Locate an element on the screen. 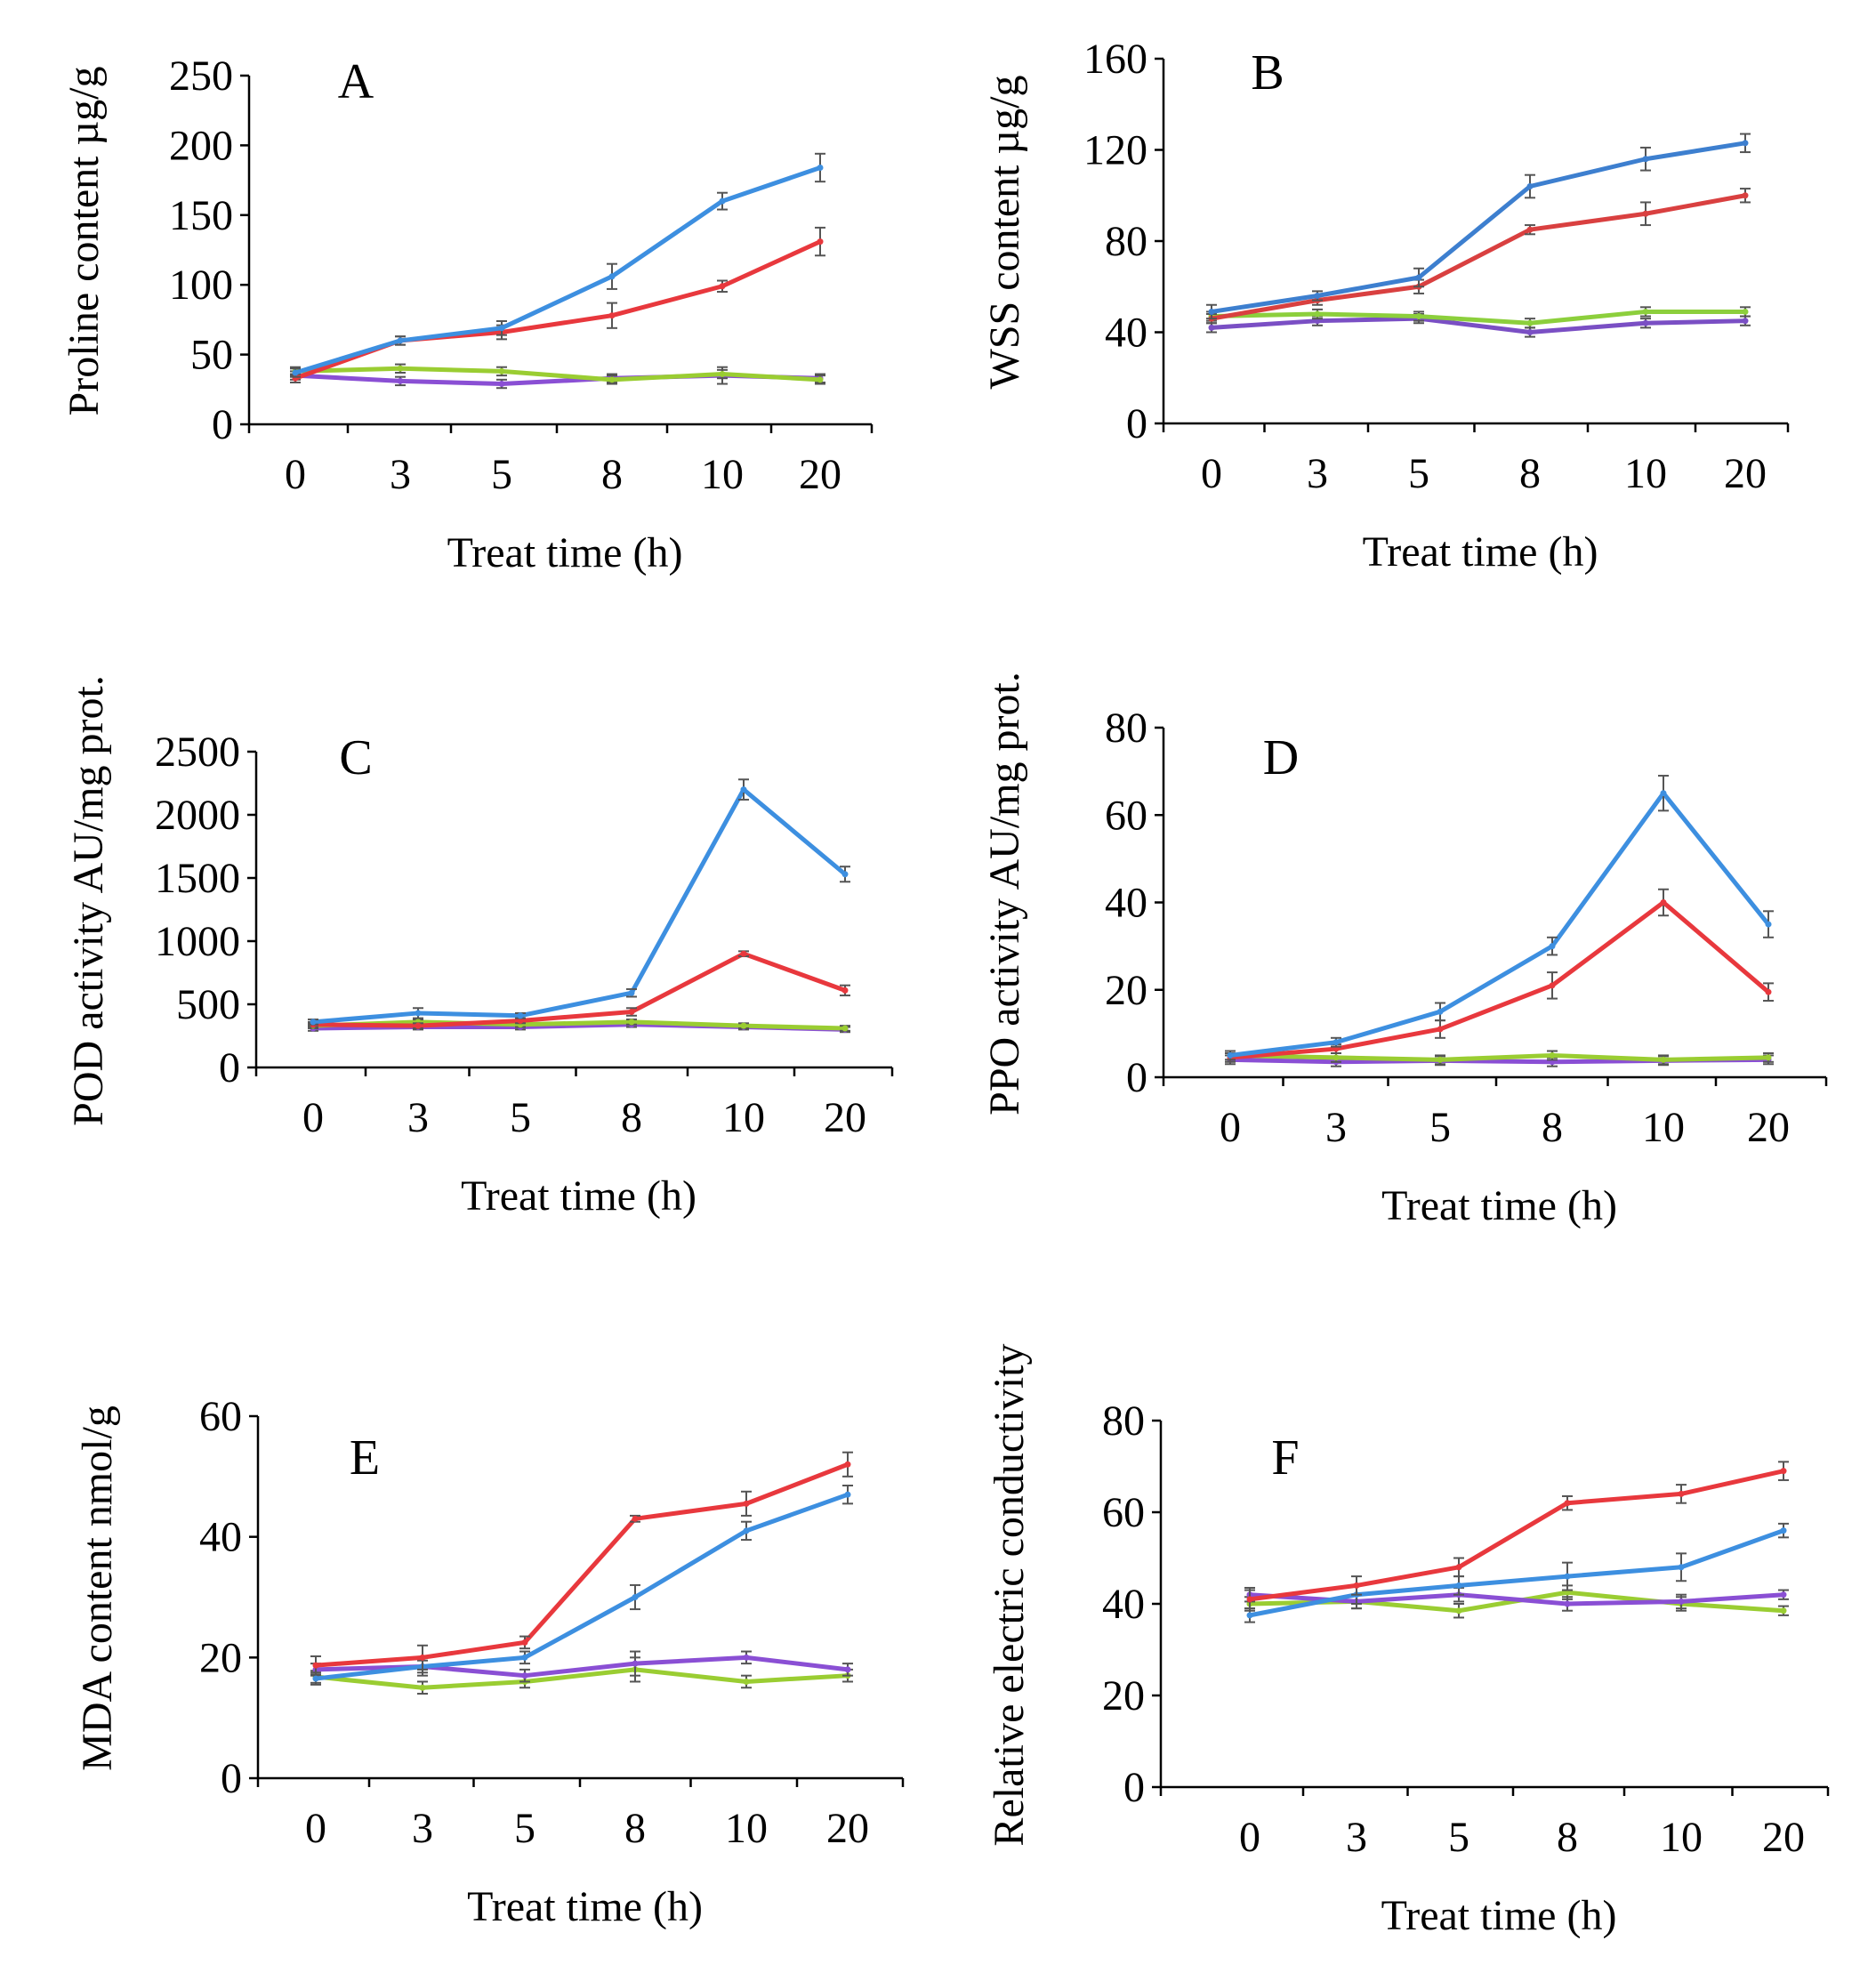  y-tick-label: 1500 is located at coordinates (197, 878).